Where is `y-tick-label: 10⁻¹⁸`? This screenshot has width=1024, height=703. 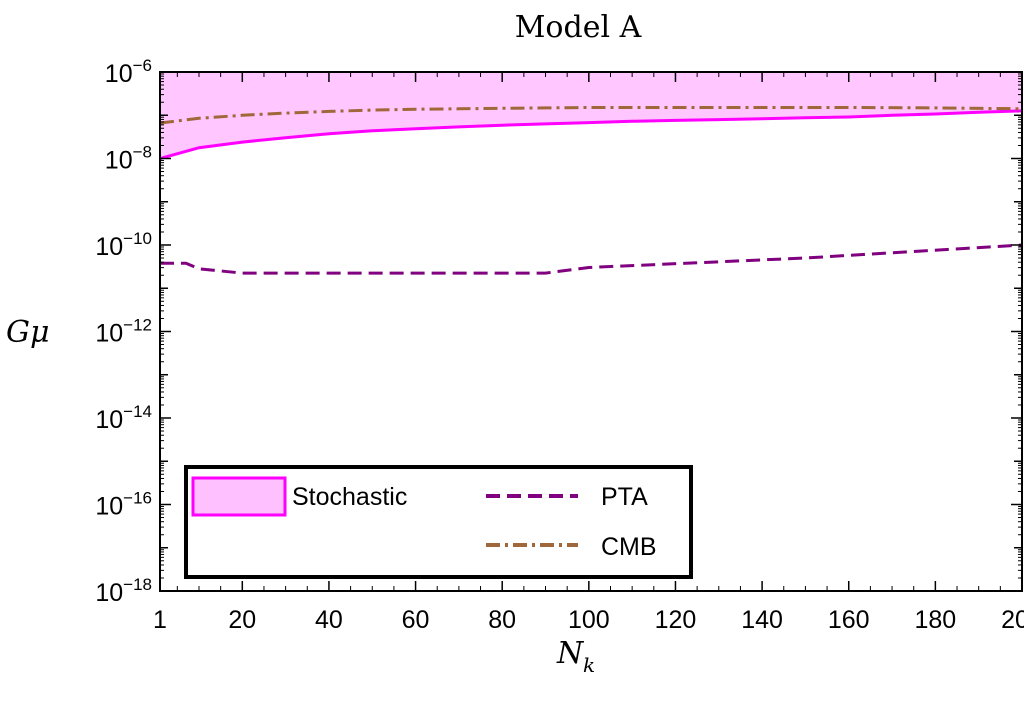
y-tick-label: 10⁻¹⁸ is located at coordinates (123, 591).